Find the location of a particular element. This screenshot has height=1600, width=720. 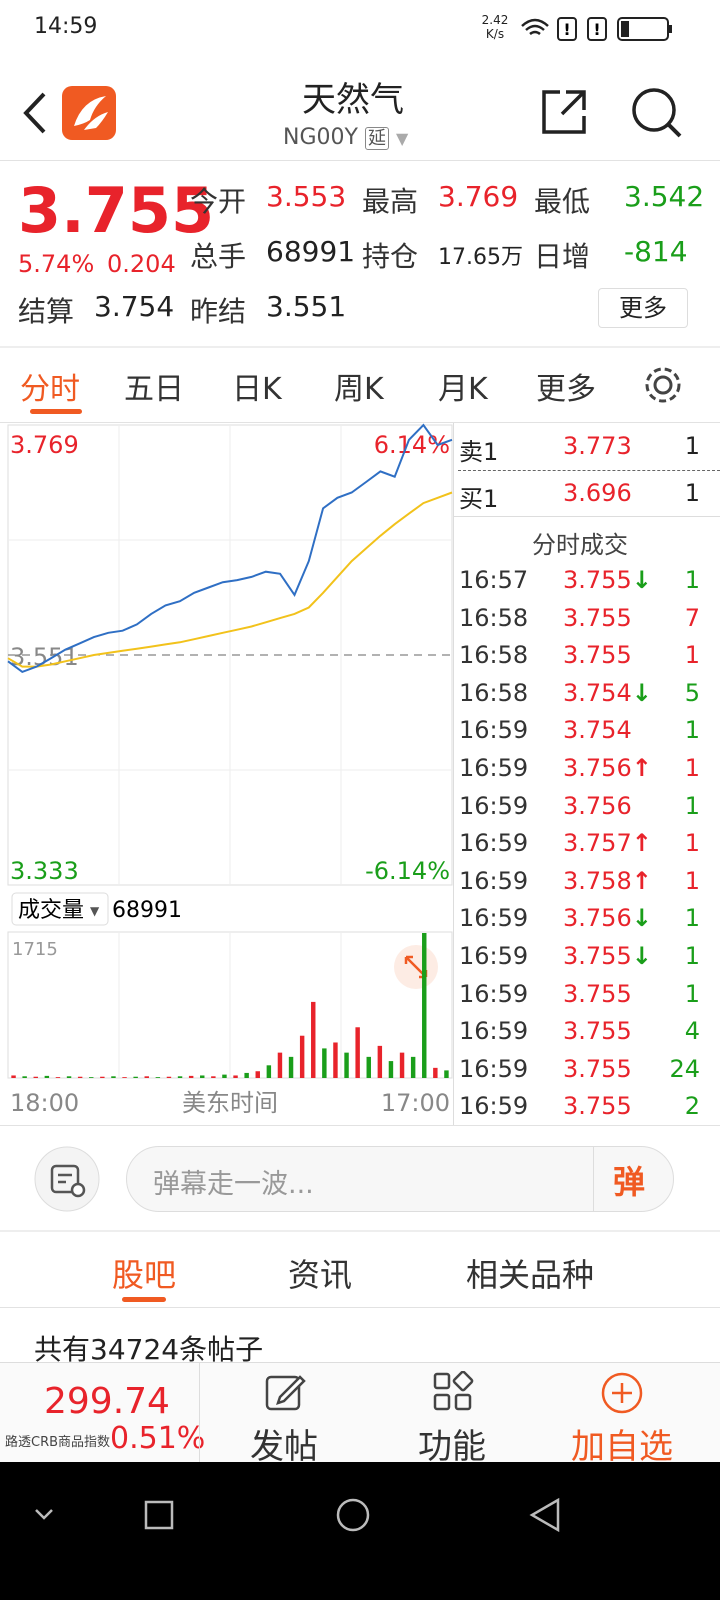

trade-price: 3.754↓ is located at coordinates (607, 692).